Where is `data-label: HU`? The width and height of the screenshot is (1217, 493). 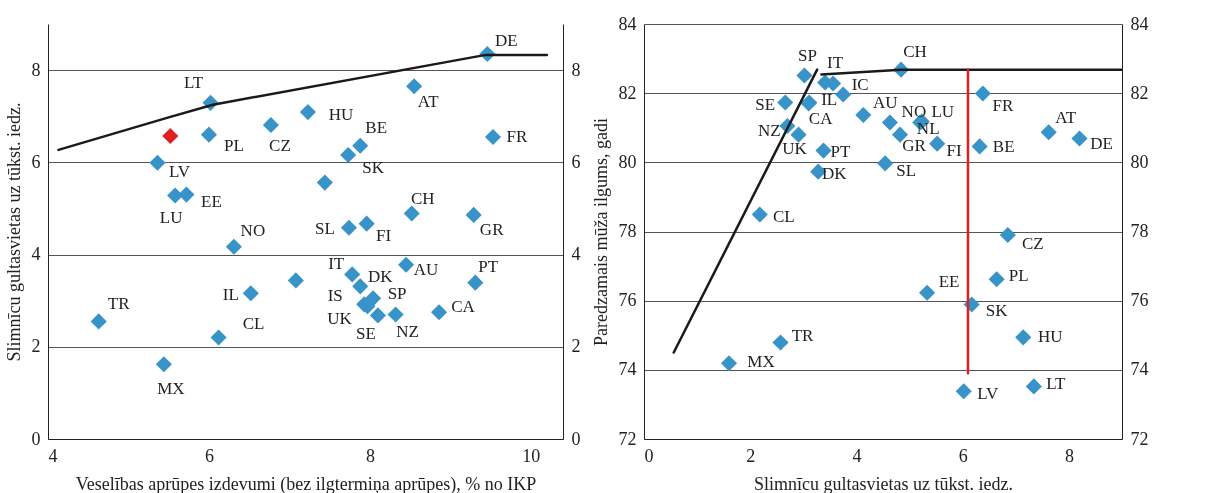 data-label: HU is located at coordinates (341, 115).